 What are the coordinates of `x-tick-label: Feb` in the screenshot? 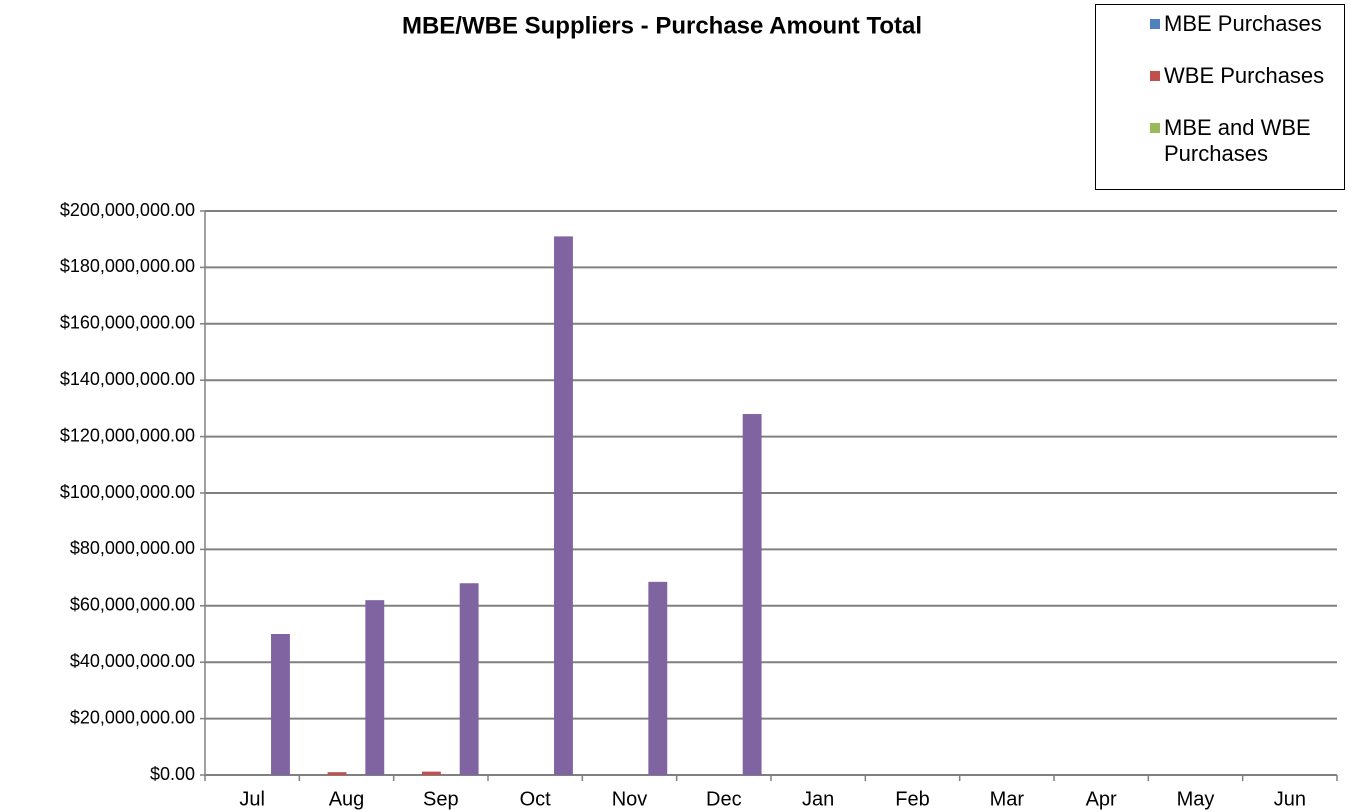 It's located at (912, 799).